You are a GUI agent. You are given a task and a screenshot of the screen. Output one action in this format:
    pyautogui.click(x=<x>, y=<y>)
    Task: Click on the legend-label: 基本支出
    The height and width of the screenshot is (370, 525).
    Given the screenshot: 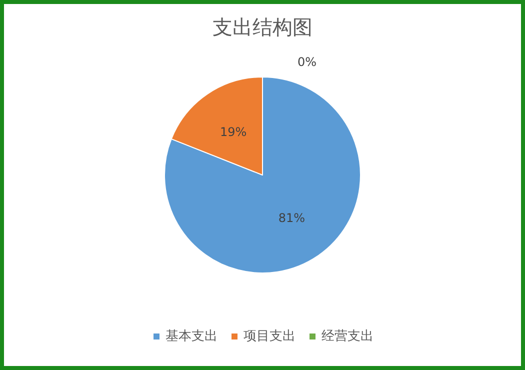 What is the action you would take?
    pyautogui.click(x=192, y=336)
    